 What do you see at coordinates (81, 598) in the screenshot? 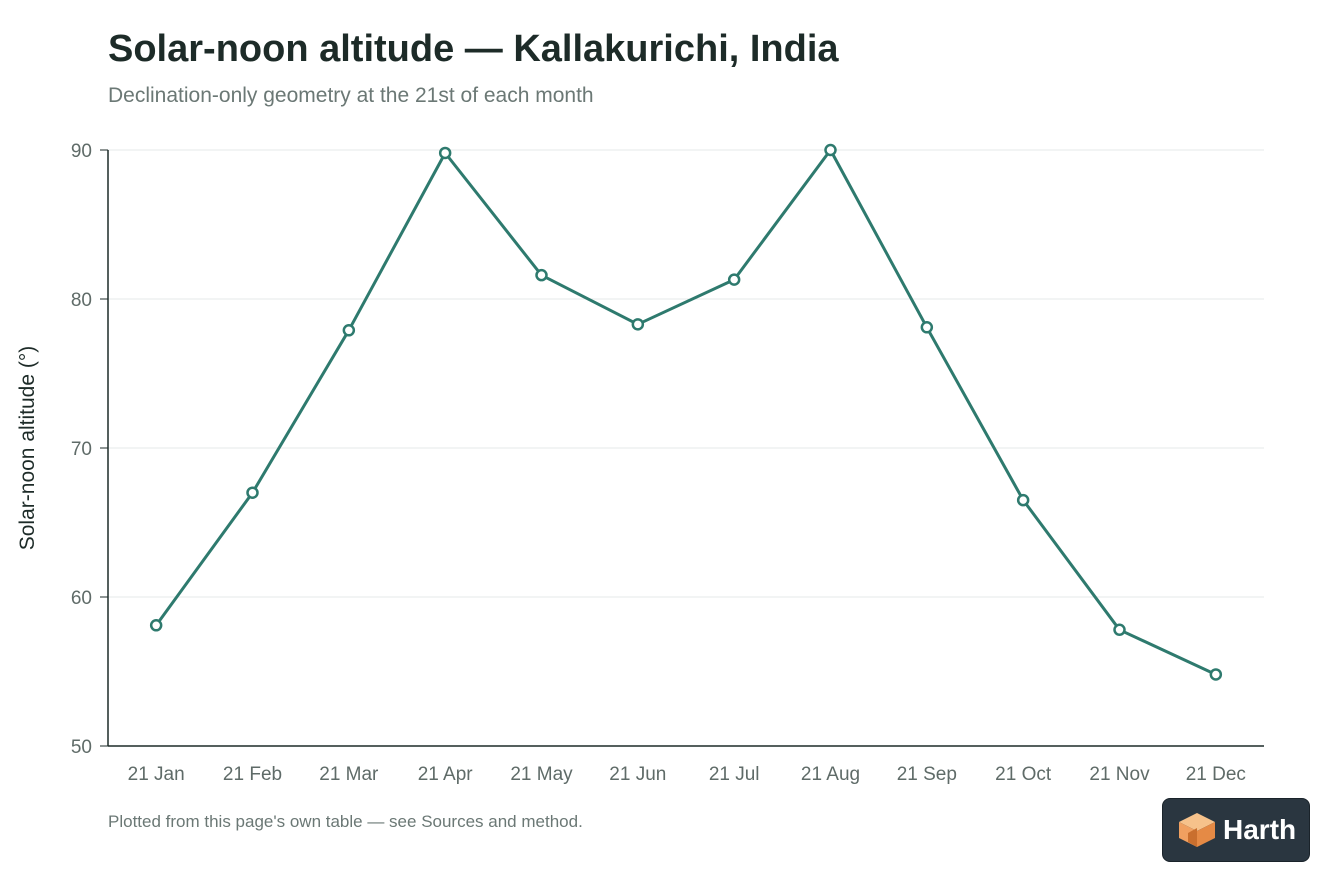
I see `y-tick-label: 60` at bounding box center [81, 598].